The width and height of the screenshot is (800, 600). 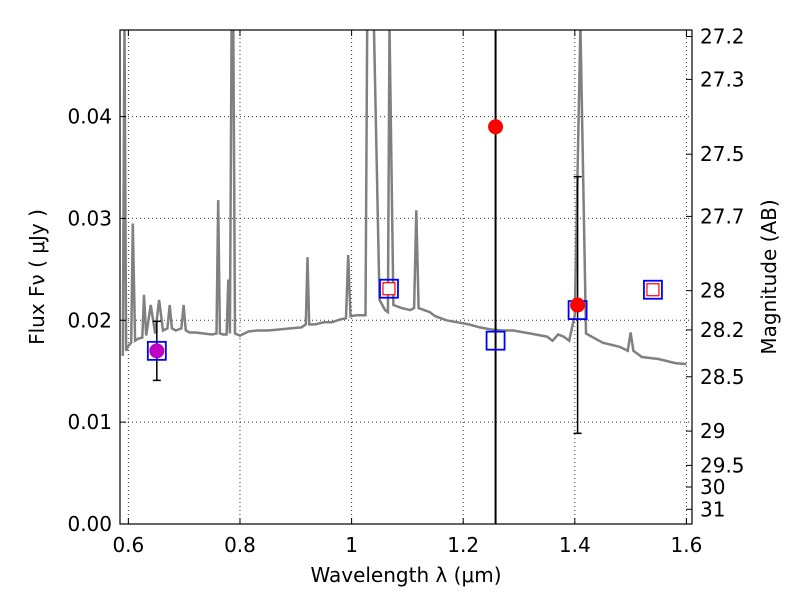 I want to click on x-tick-label: 1.4, so click(x=575, y=545).